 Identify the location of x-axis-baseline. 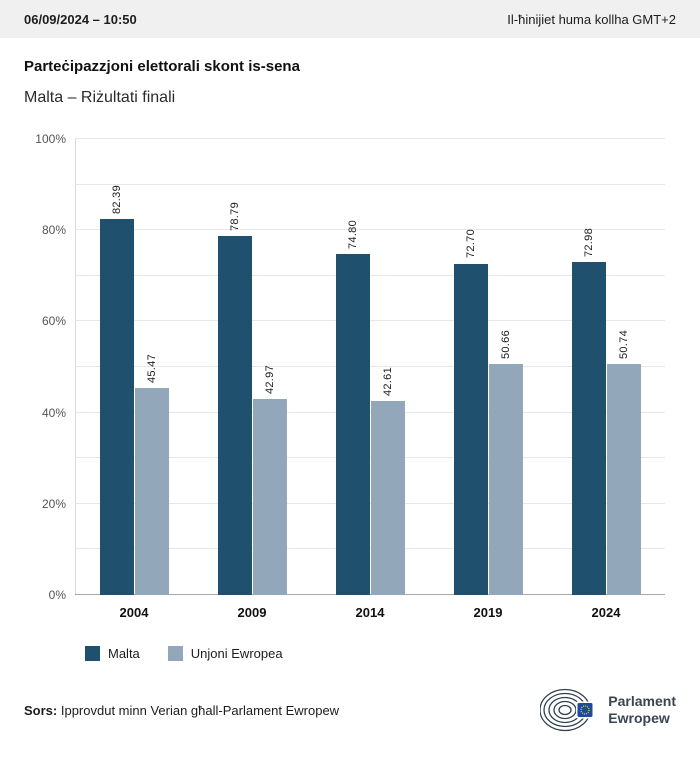
(370, 594).